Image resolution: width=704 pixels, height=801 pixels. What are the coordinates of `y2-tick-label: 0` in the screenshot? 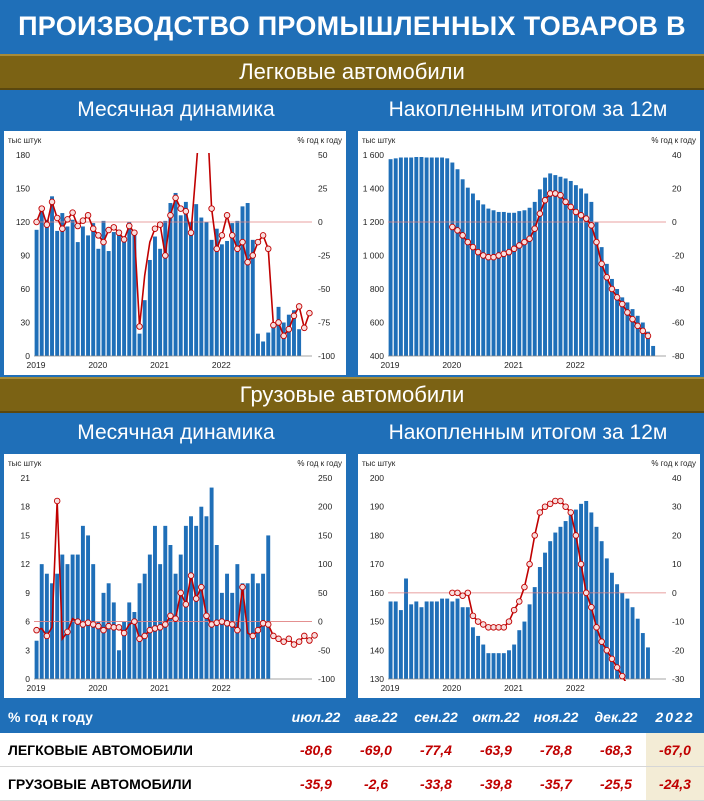 It's located at (320, 222).